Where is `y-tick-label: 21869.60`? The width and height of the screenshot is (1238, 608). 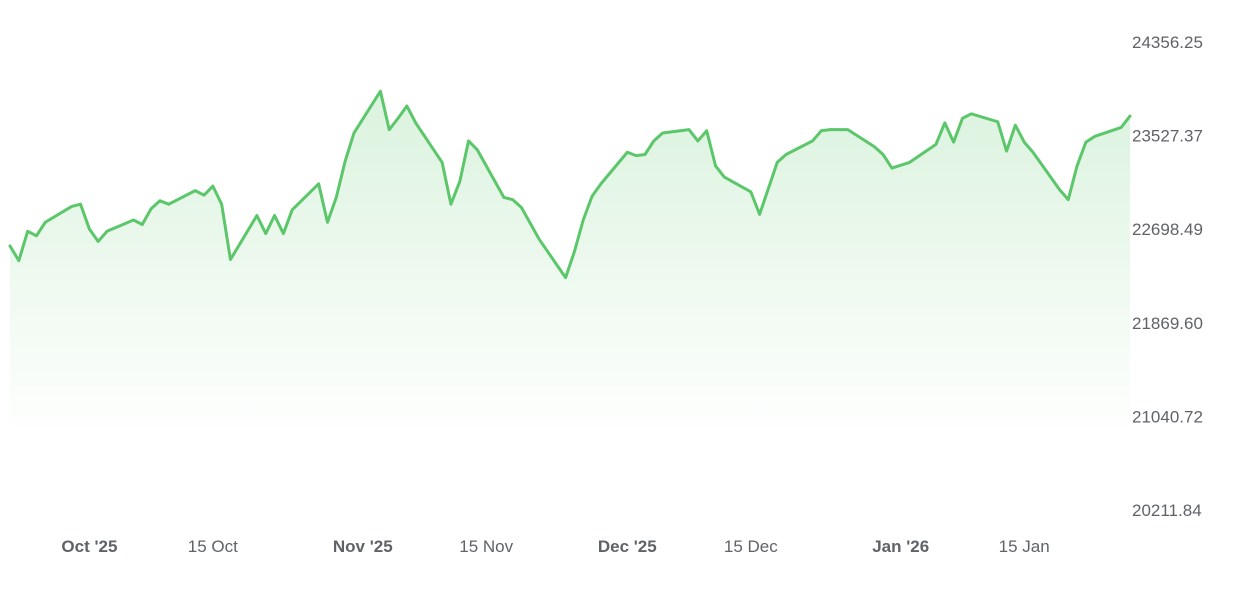 y-tick-label: 21869.60 is located at coordinates (1167, 323).